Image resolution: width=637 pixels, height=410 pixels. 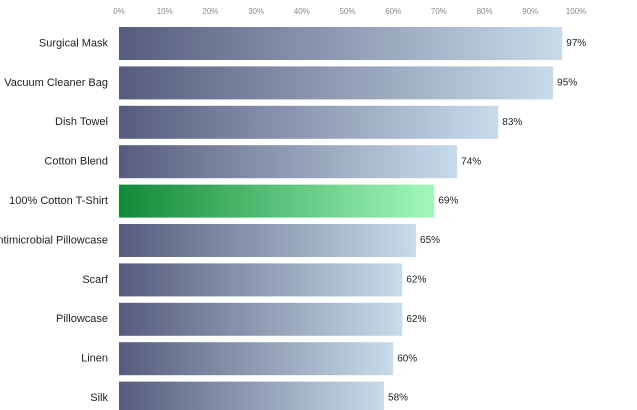 I want to click on value-label: 74%, so click(x=471, y=161).